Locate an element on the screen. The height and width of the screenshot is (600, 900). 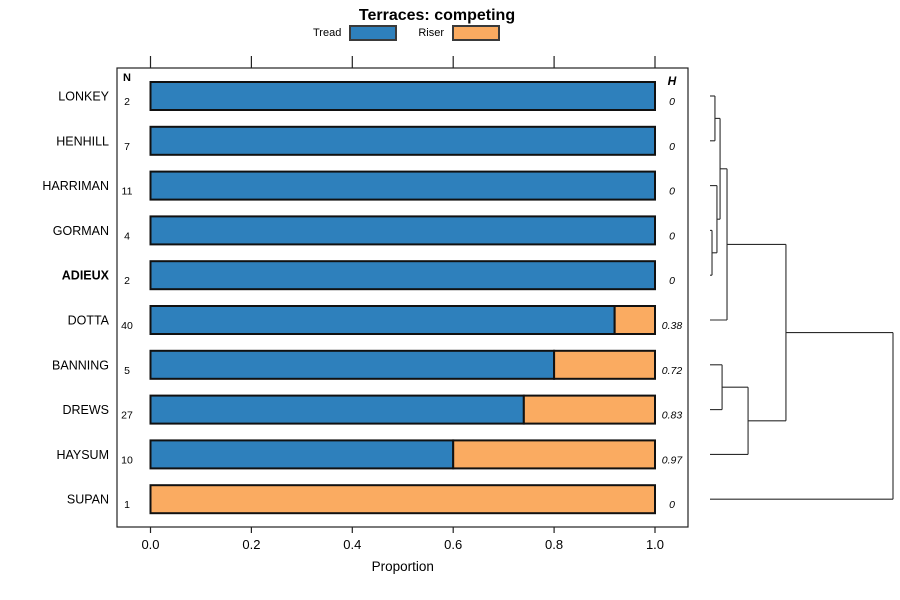
n-value: 1 is located at coordinates (127, 505).